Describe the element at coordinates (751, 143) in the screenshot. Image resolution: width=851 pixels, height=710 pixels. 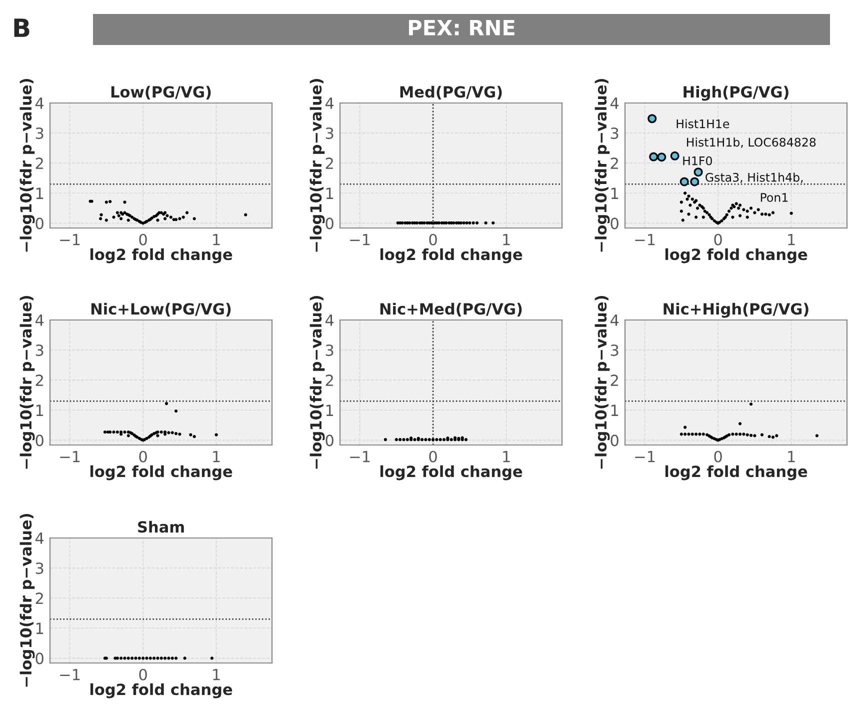
I see `annotation: Hist1H1b, LOC684828` at that location.